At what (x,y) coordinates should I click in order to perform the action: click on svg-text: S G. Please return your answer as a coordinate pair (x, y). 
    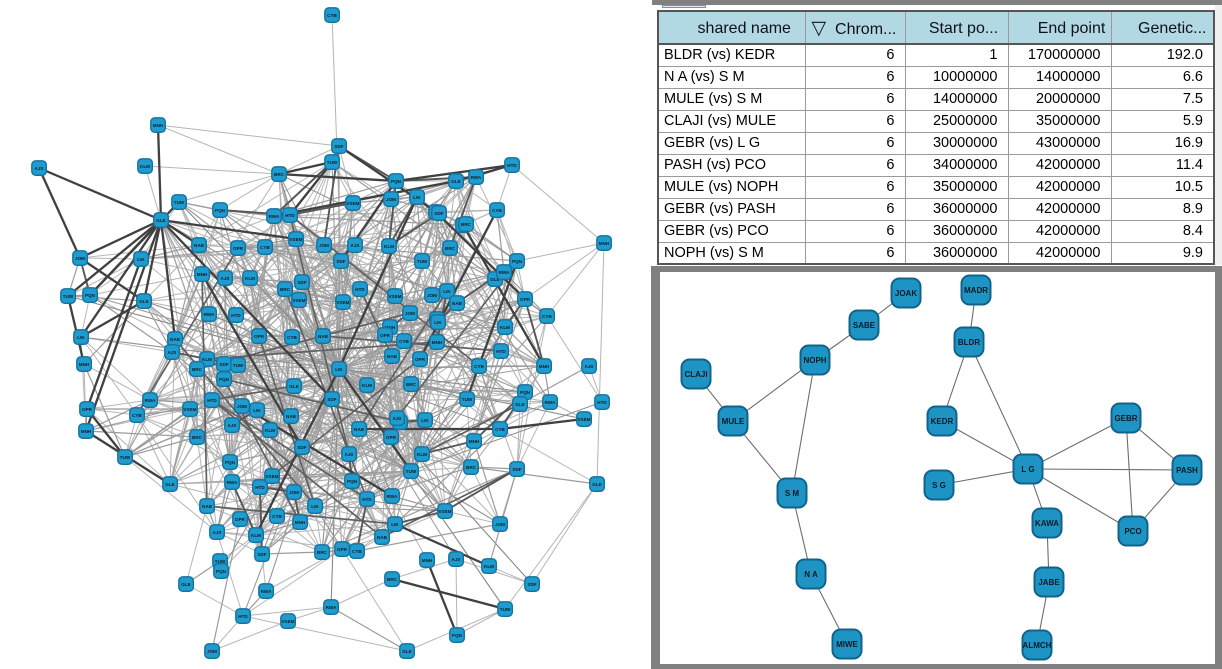
    Looking at the image, I should click on (939, 485).